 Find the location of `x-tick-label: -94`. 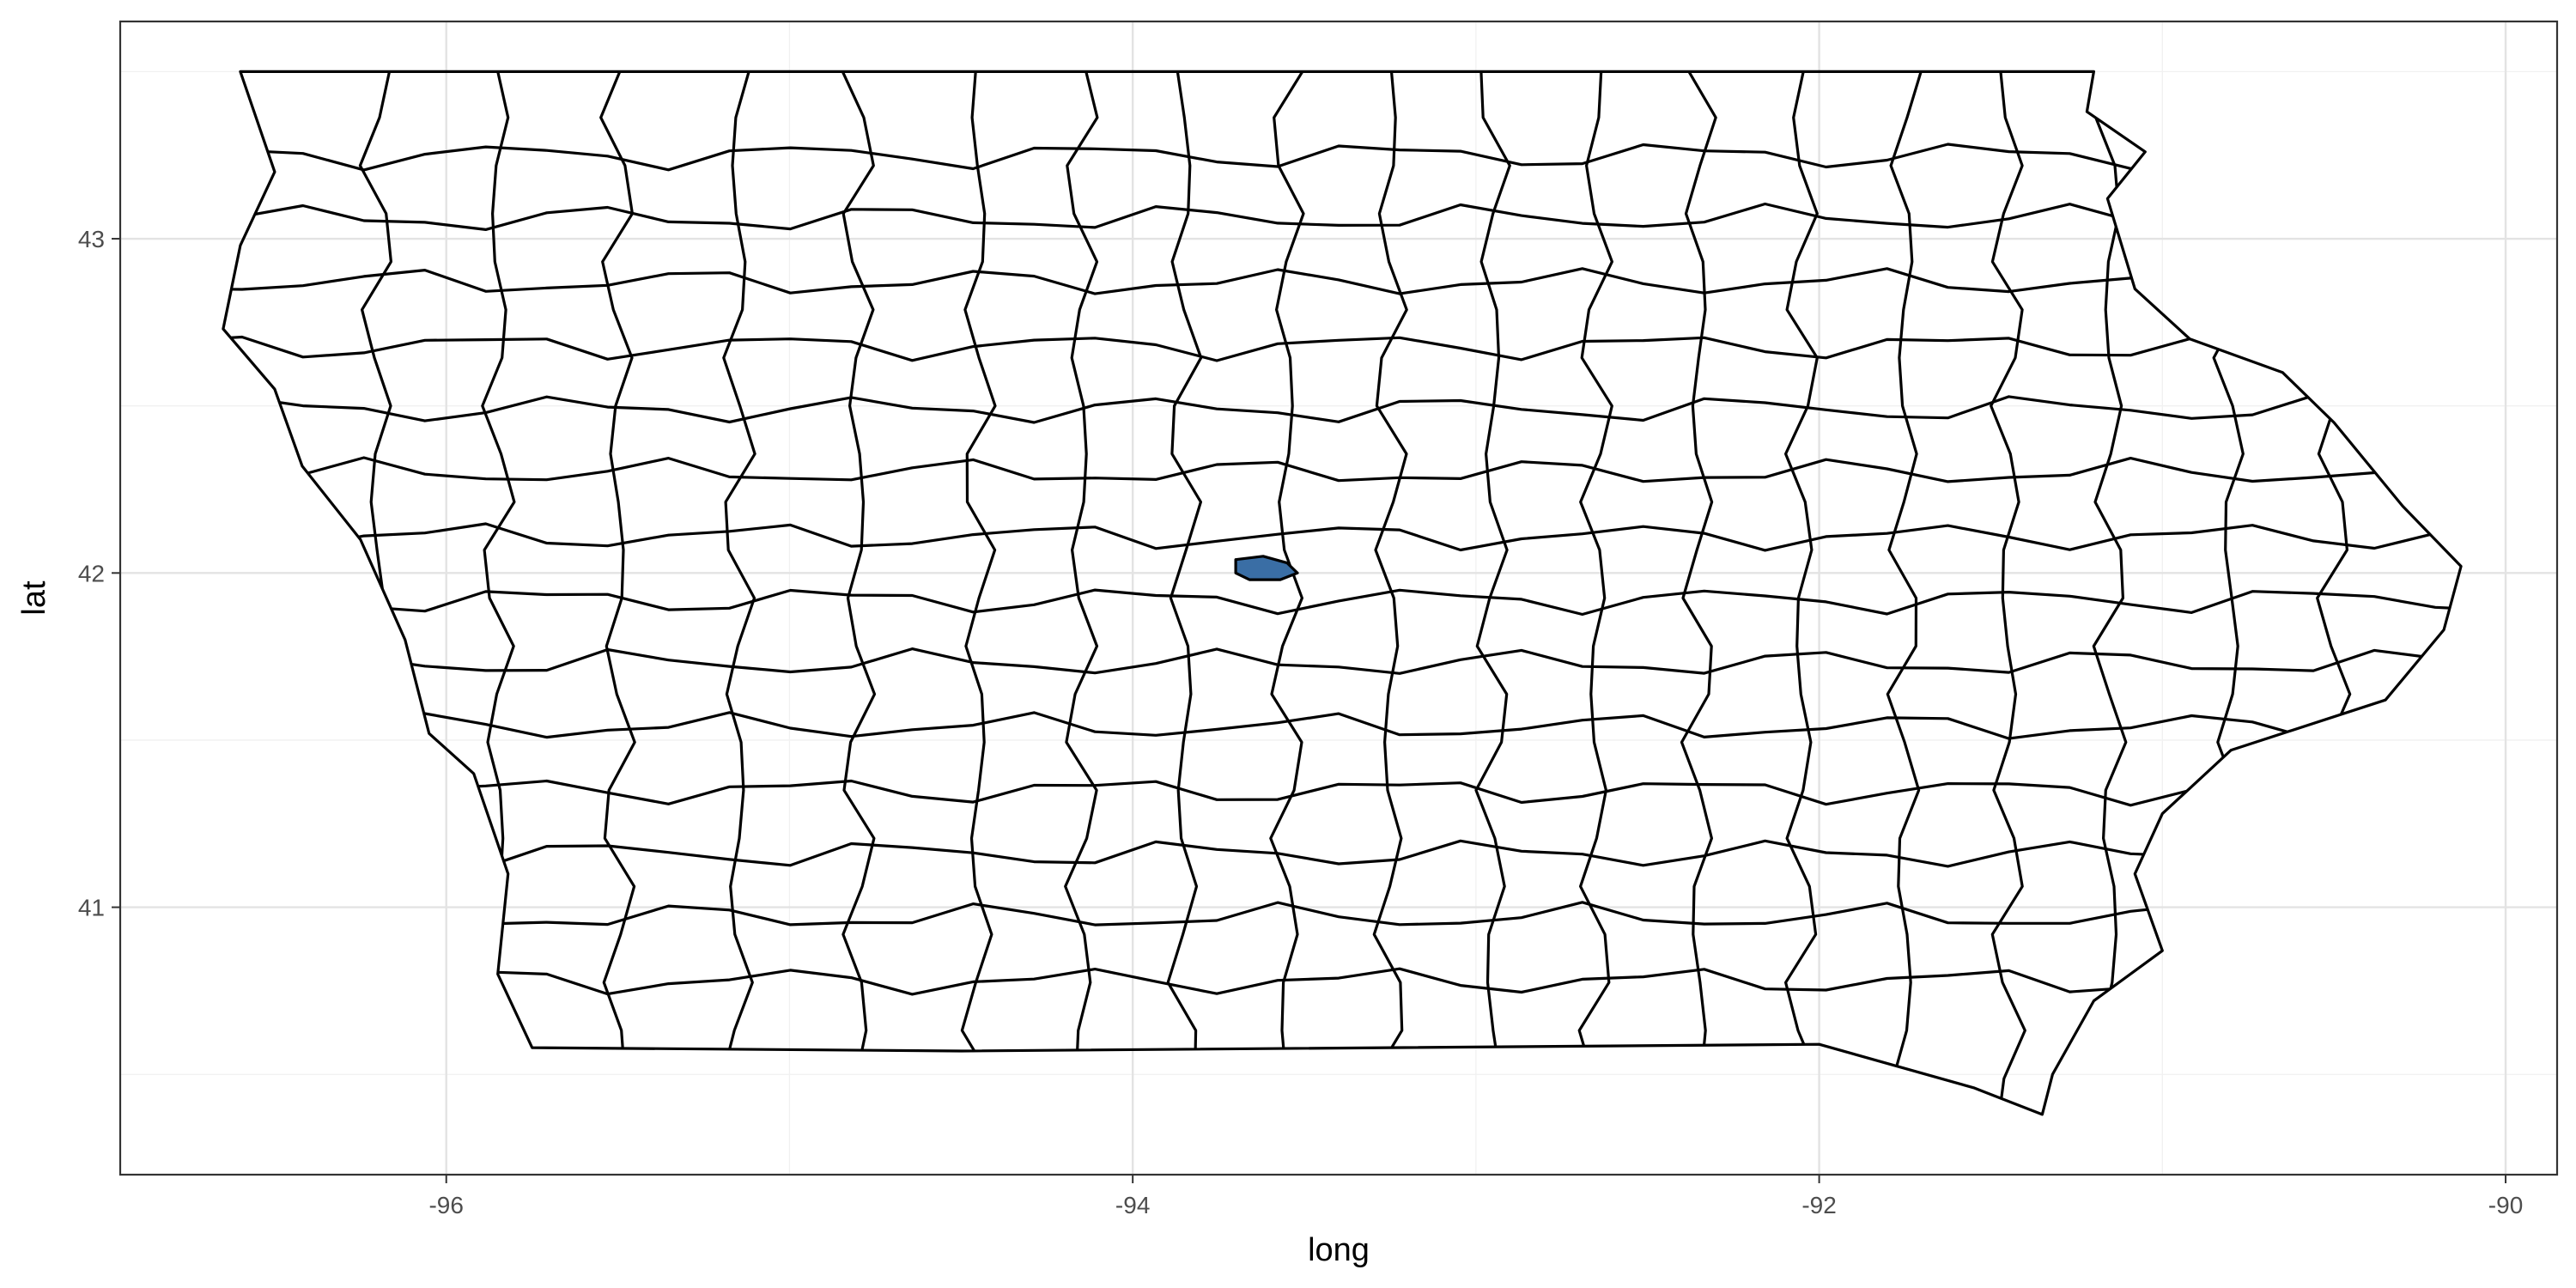

x-tick-label: -94 is located at coordinates (1133, 1205).